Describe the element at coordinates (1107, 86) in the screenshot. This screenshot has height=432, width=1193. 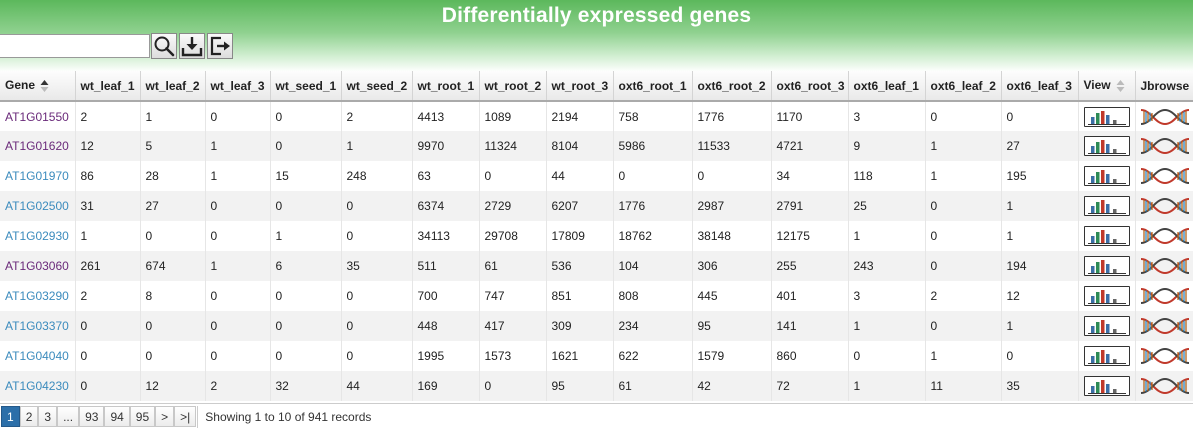
I see `column-header-view: View` at that location.